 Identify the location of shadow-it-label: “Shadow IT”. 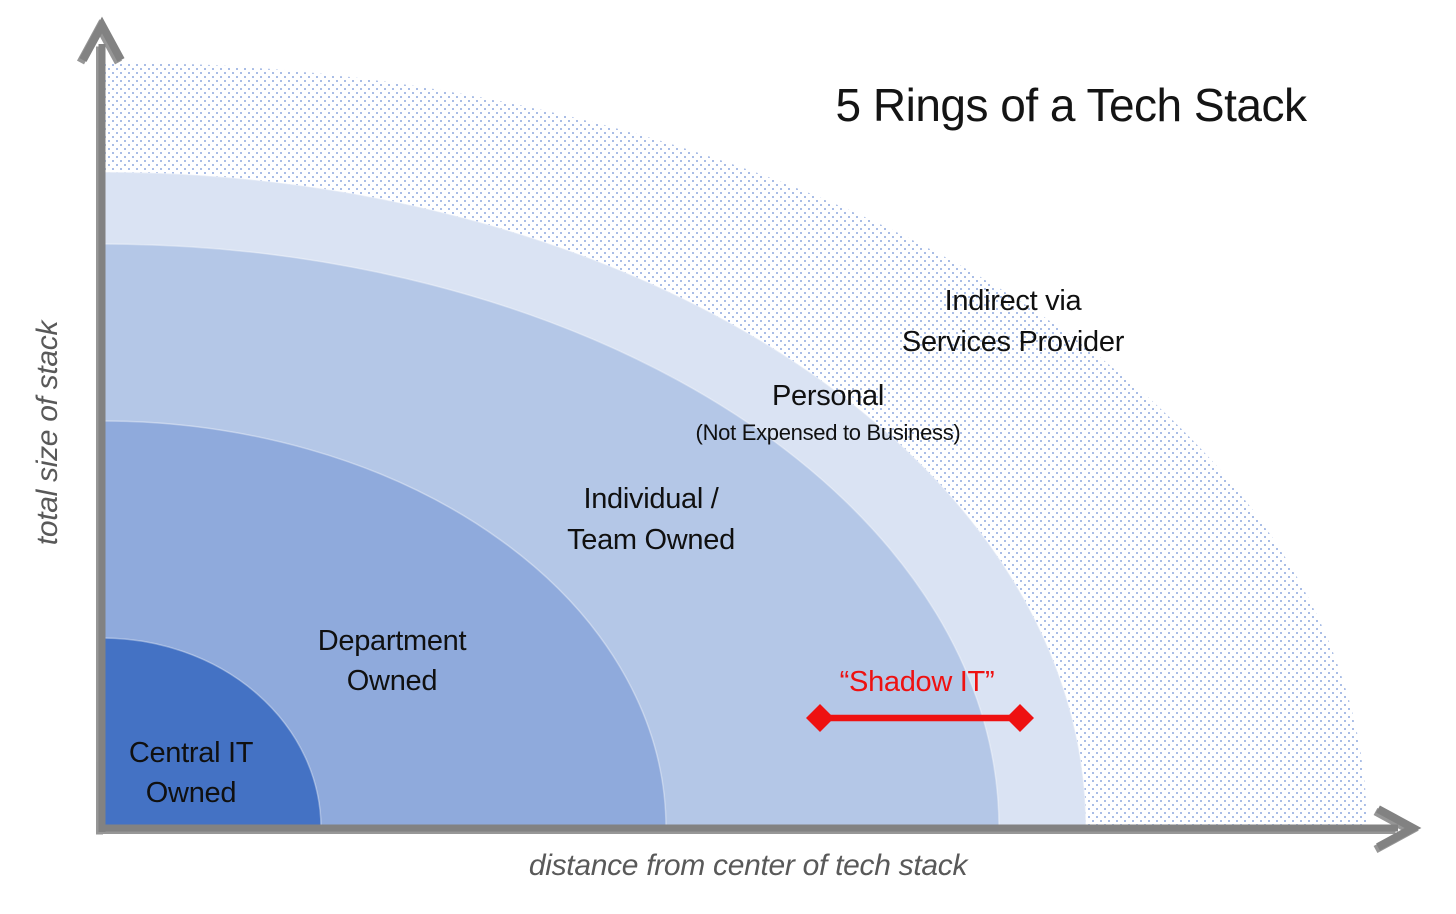
(917, 682).